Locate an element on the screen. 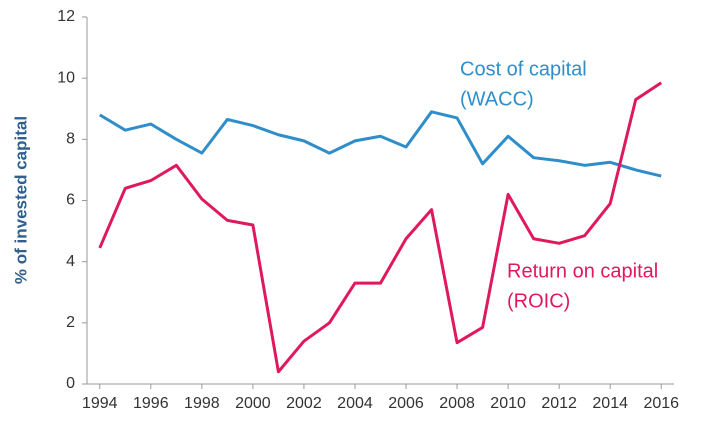 Image resolution: width=702 pixels, height=424 pixels. x-tick-label: 2014 is located at coordinates (610, 403).